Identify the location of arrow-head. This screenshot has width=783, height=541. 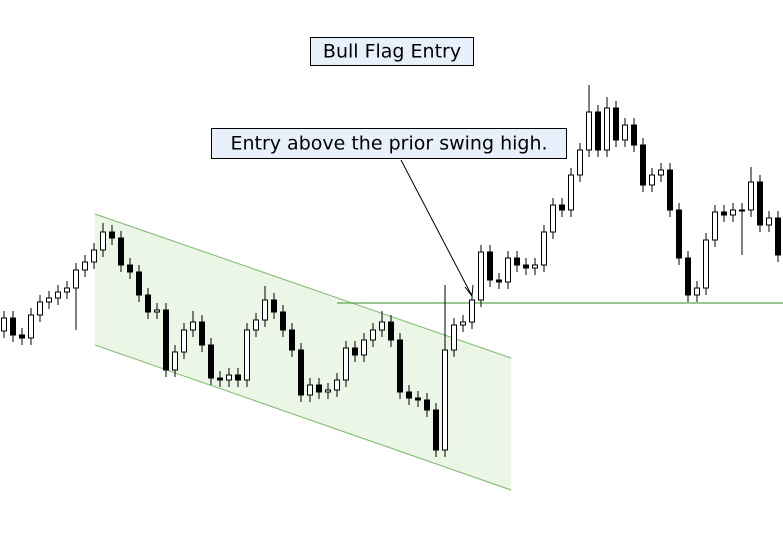
(469, 291).